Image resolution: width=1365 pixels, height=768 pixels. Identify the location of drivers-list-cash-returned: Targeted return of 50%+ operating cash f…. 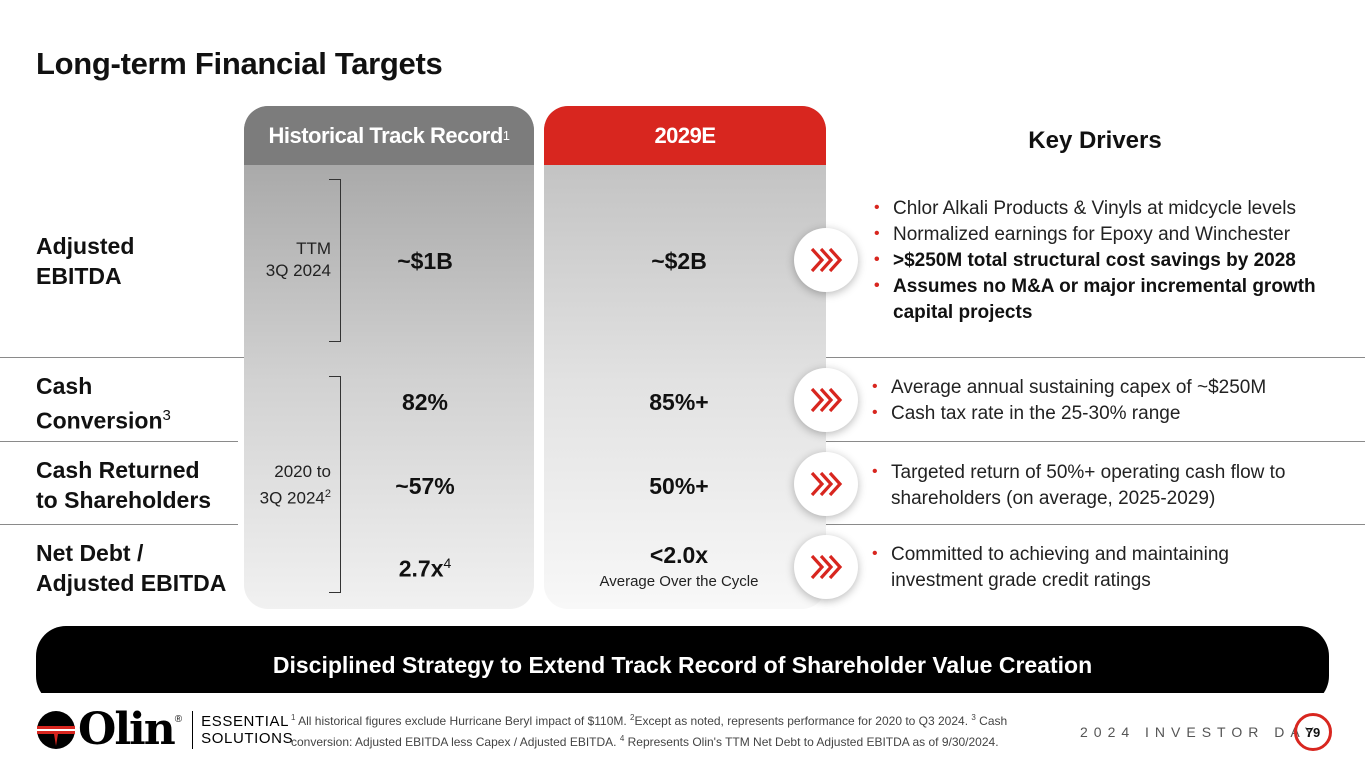
(1099, 485).